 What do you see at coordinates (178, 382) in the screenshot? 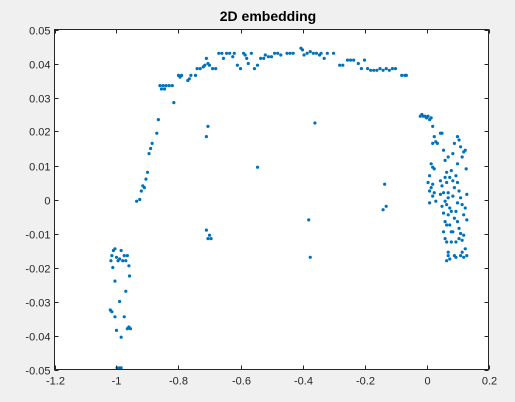
I see `x-tick-label: -0.8` at bounding box center [178, 382].